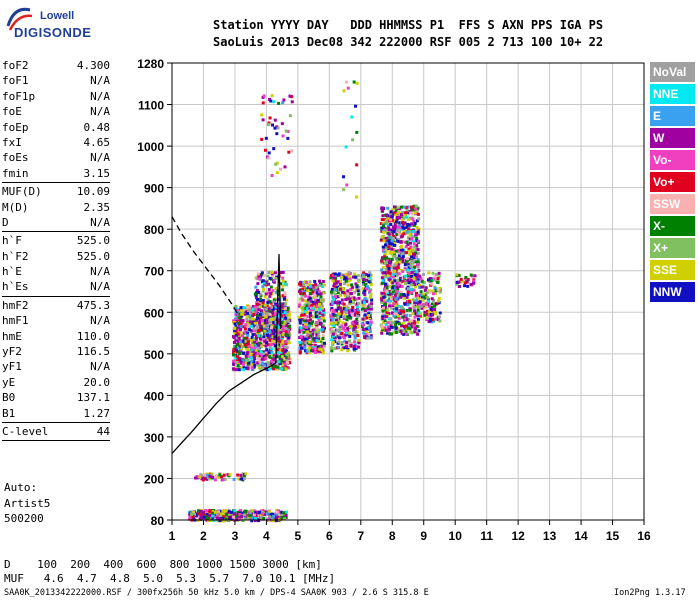 The width and height of the screenshot is (700, 600). Describe the element at coordinates (97, 413) in the screenshot. I see `param-value: 1.27` at that location.